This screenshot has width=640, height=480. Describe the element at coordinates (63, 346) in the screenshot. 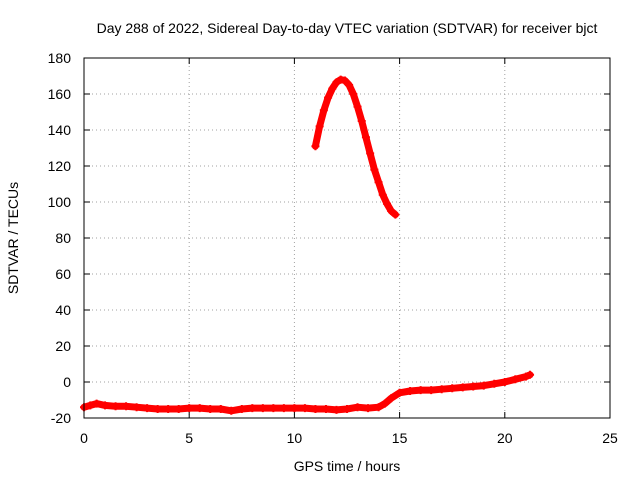

I see `y-tick-label: 20` at that location.